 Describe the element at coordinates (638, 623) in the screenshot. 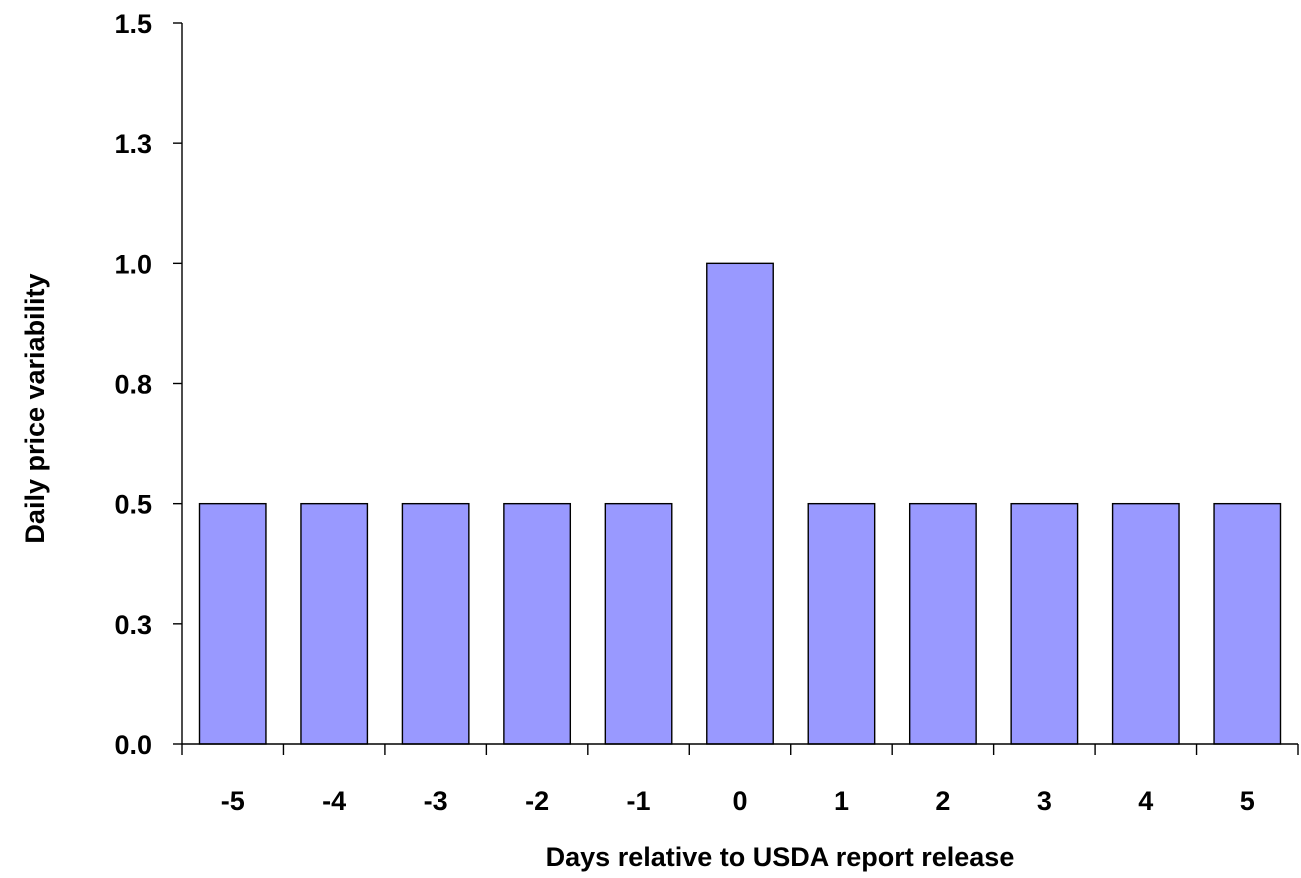

I see `bar--1` at that location.